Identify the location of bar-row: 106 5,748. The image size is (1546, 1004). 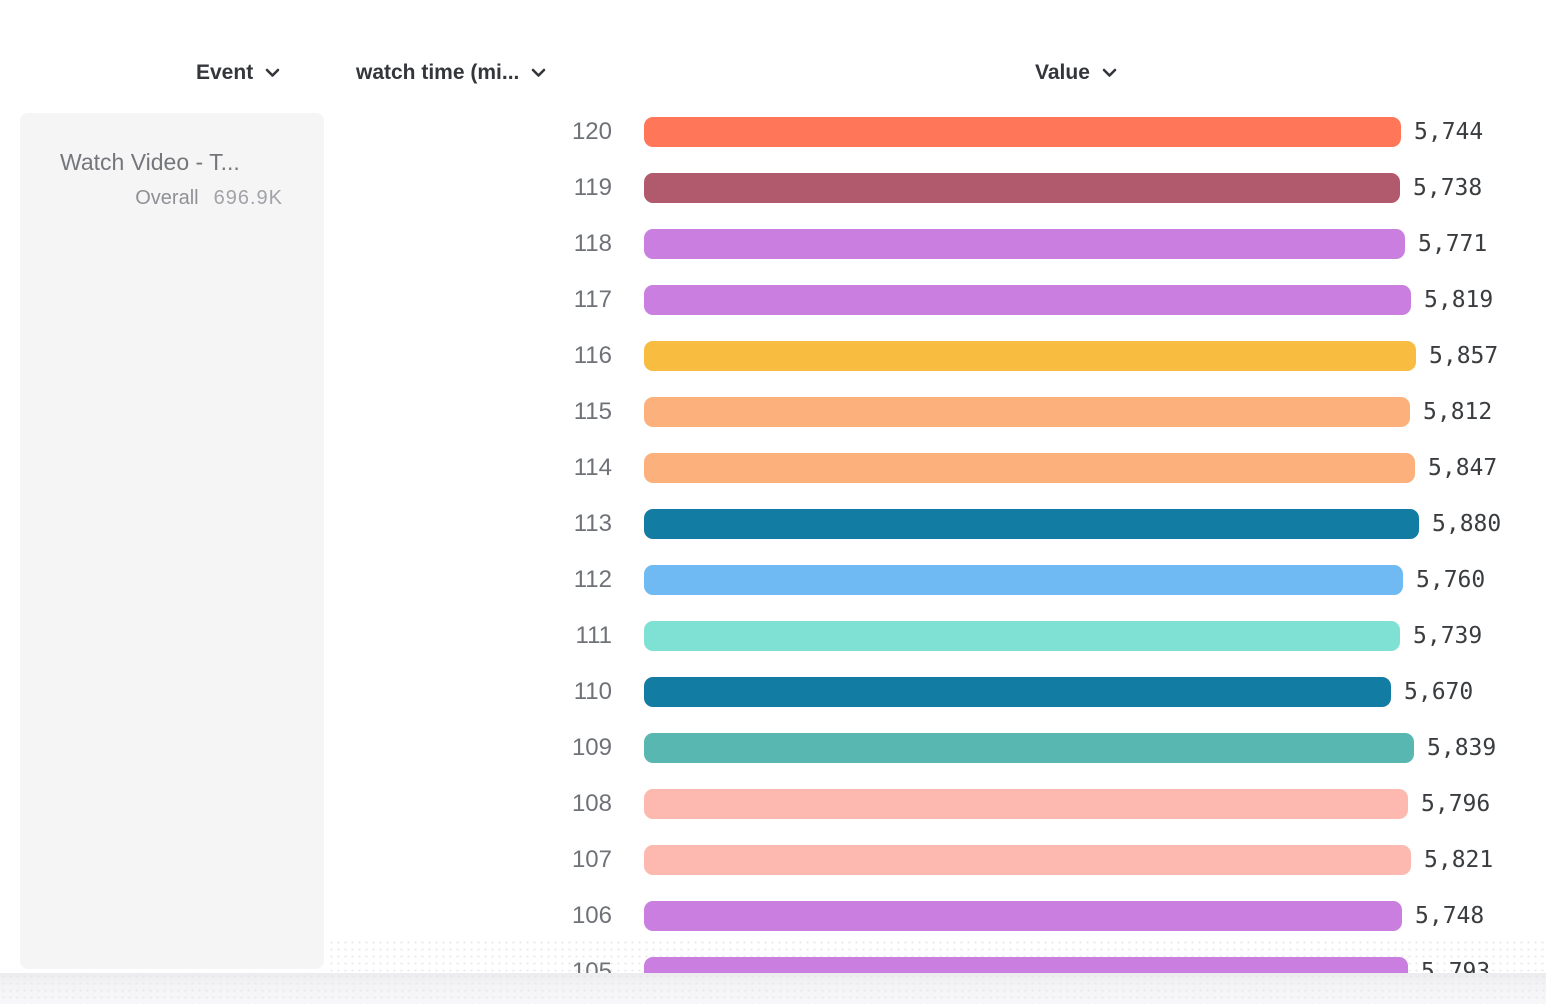
(773, 916).